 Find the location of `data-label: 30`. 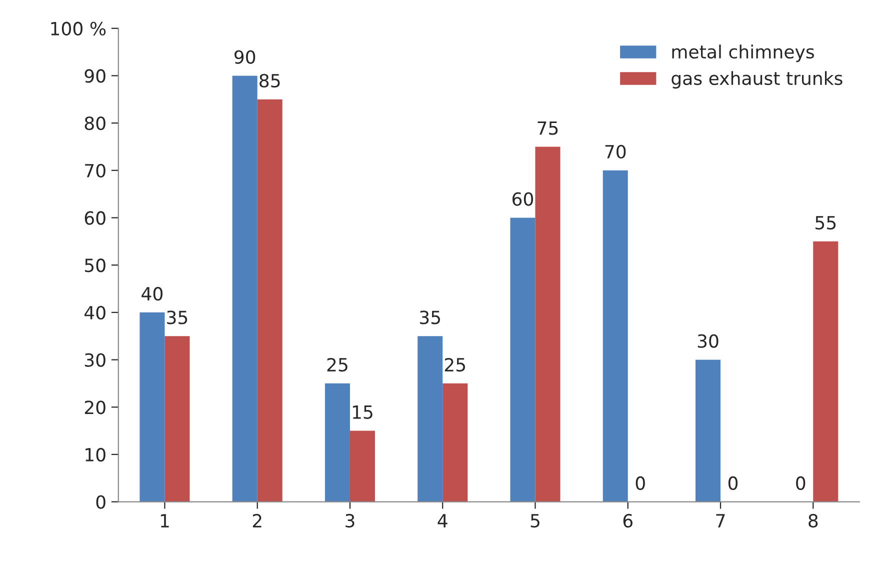

data-label: 30 is located at coordinates (708, 341).